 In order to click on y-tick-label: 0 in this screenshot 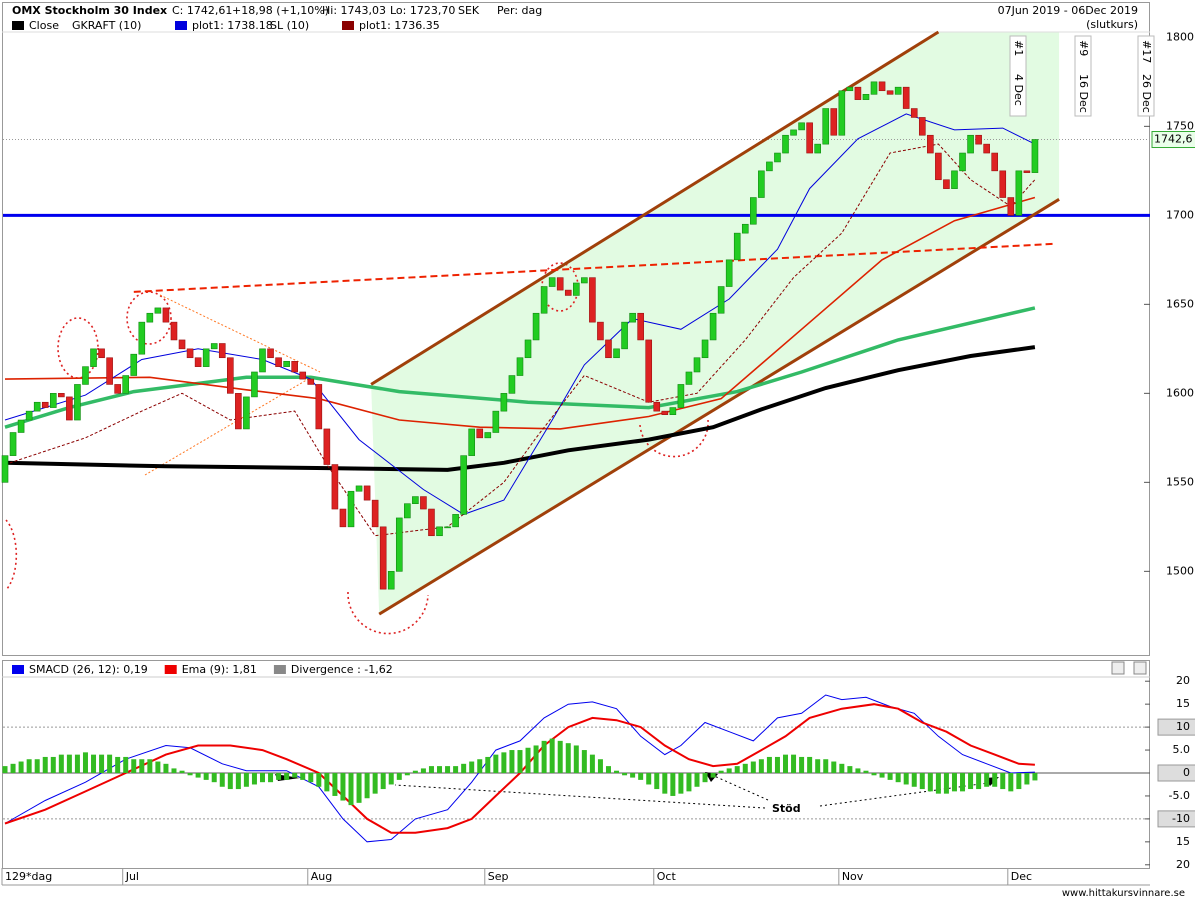, I will do `click(1186, 772)`.